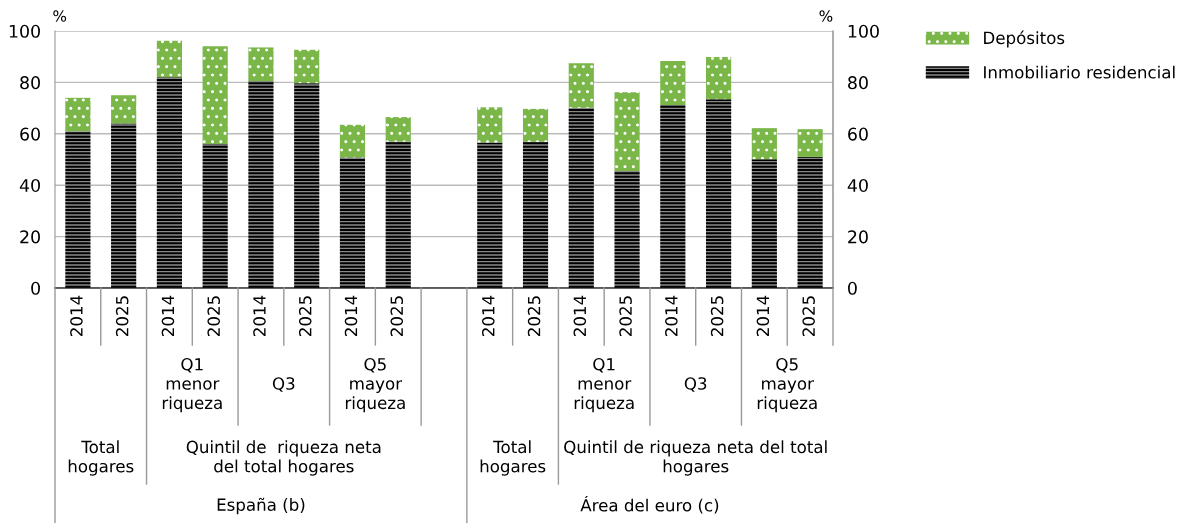 The height and width of the screenshot is (523, 1177). What do you see at coordinates (30, 83) in the screenshot?
I see `y-tick-label: 80` at bounding box center [30, 83].